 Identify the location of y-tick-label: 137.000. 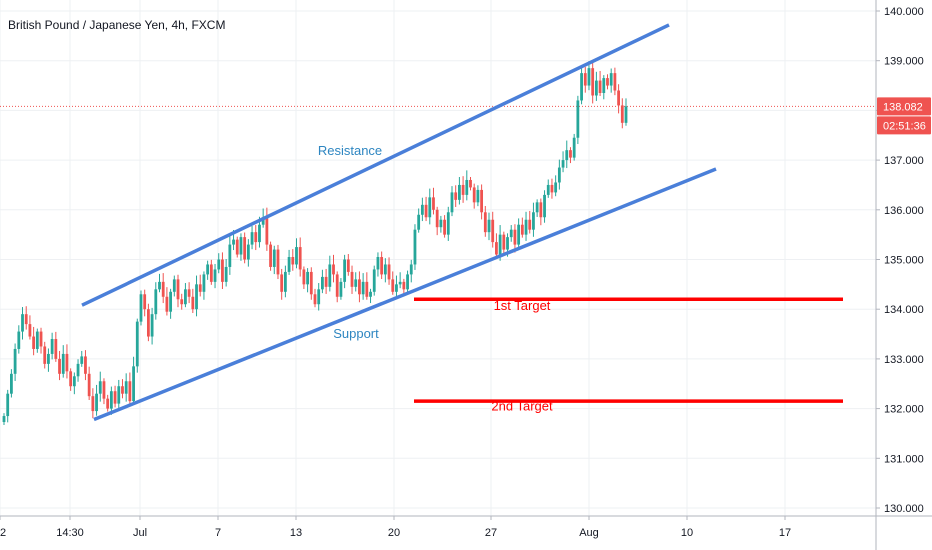
(904, 161).